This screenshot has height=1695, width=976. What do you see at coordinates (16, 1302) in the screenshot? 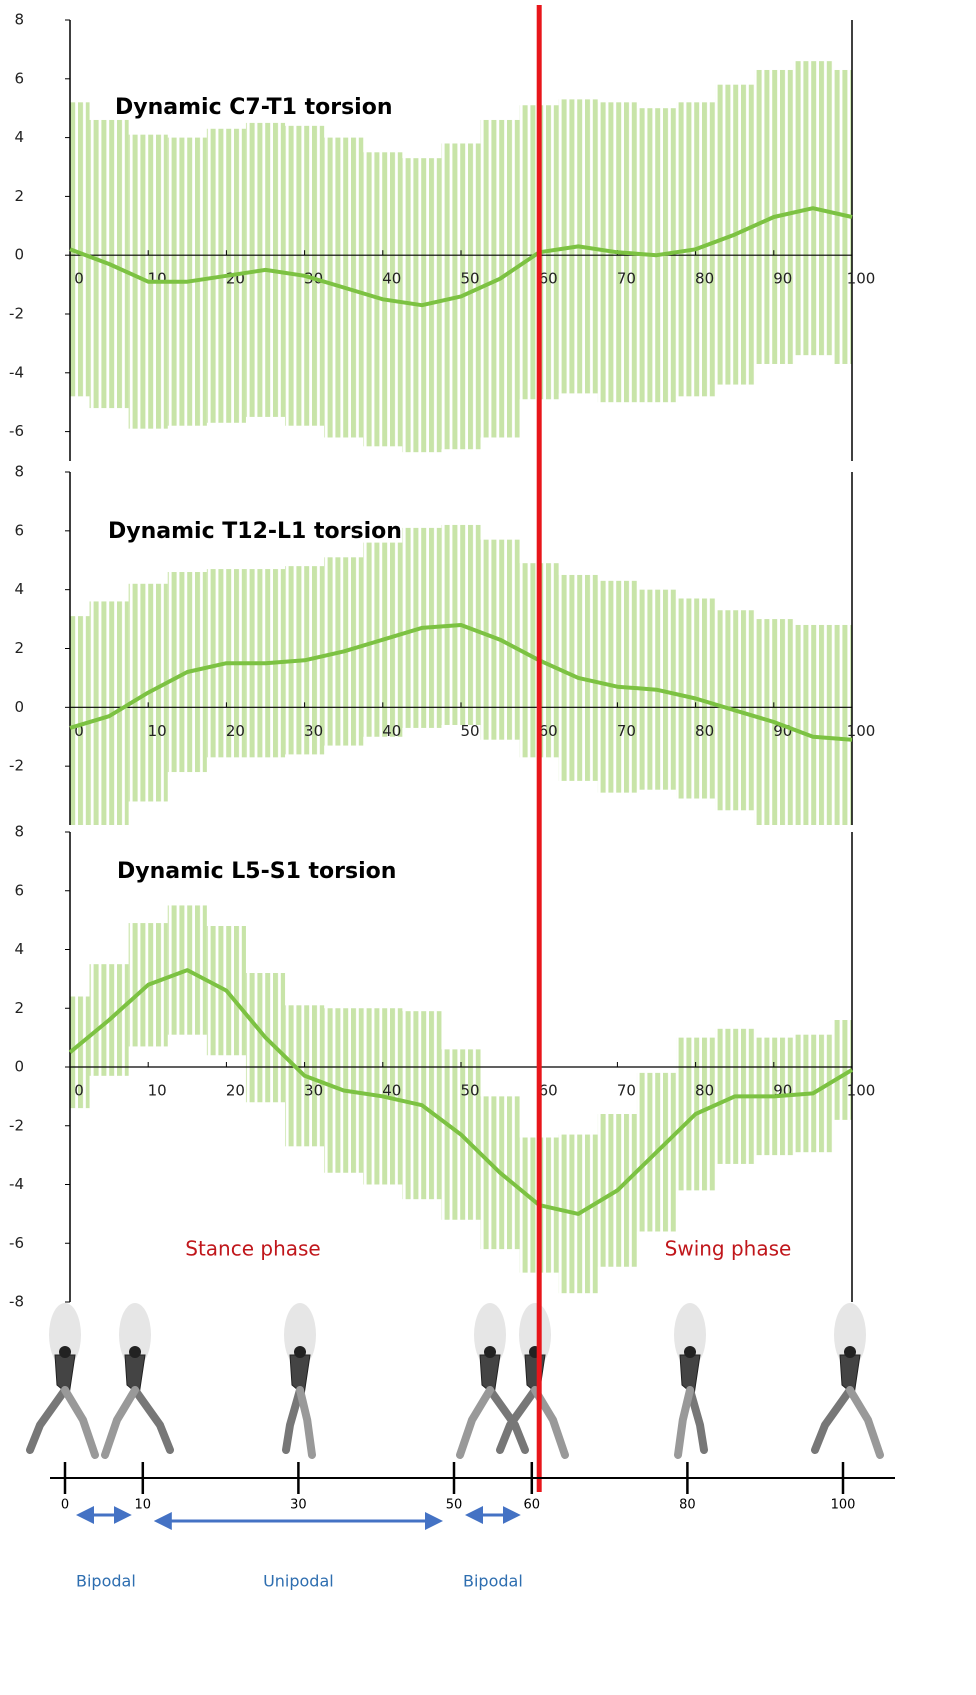
I see `y-tick-label: -8` at bounding box center [16, 1302].